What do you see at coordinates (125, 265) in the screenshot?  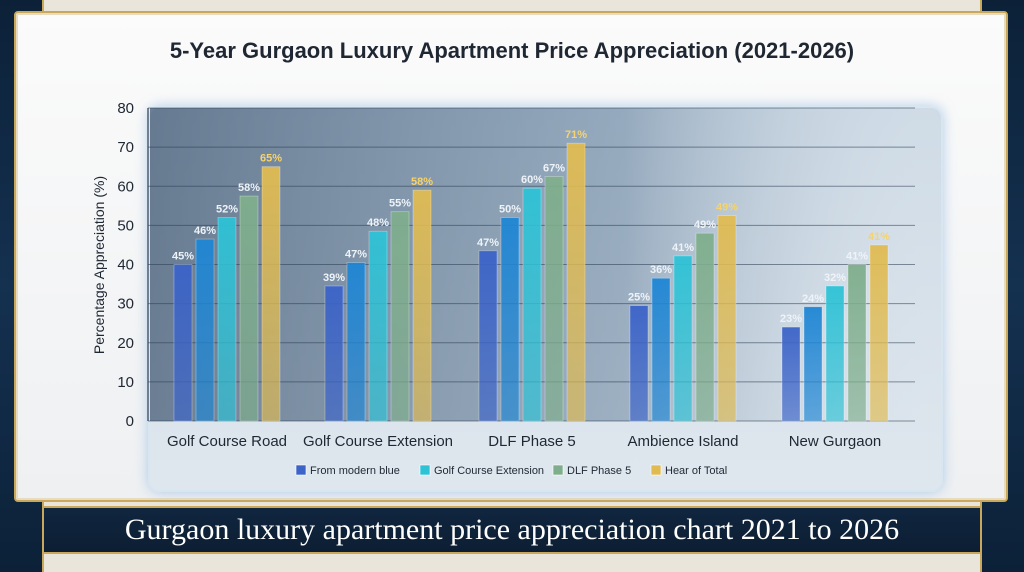 I see `y-tick-label: 40` at bounding box center [125, 265].